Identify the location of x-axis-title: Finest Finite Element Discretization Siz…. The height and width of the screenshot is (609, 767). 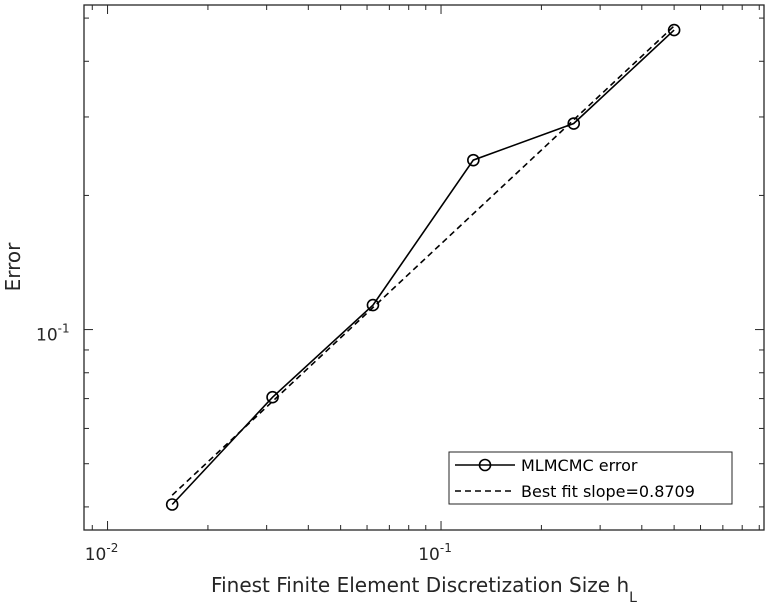
(424, 589).